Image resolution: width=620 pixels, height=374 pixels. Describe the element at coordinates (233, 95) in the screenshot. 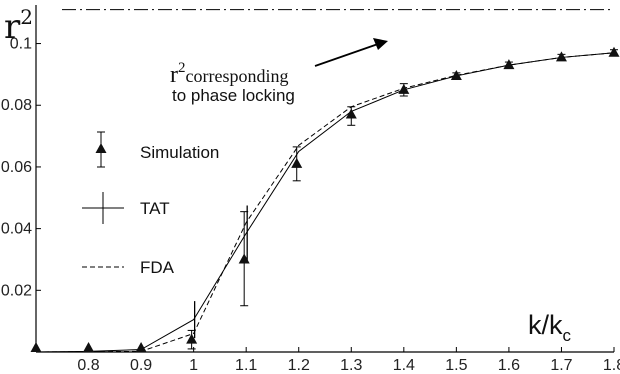

I see `annotation-line2: to phase locking` at that location.